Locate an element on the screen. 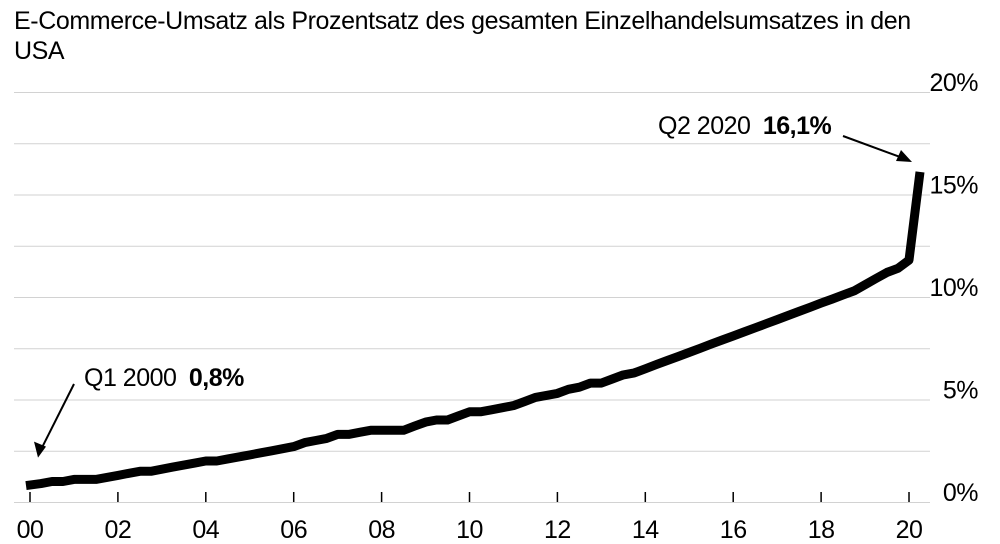 The height and width of the screenshot is (544, 1000). x-tick-label: 08 is located at coordinates (381, 530).